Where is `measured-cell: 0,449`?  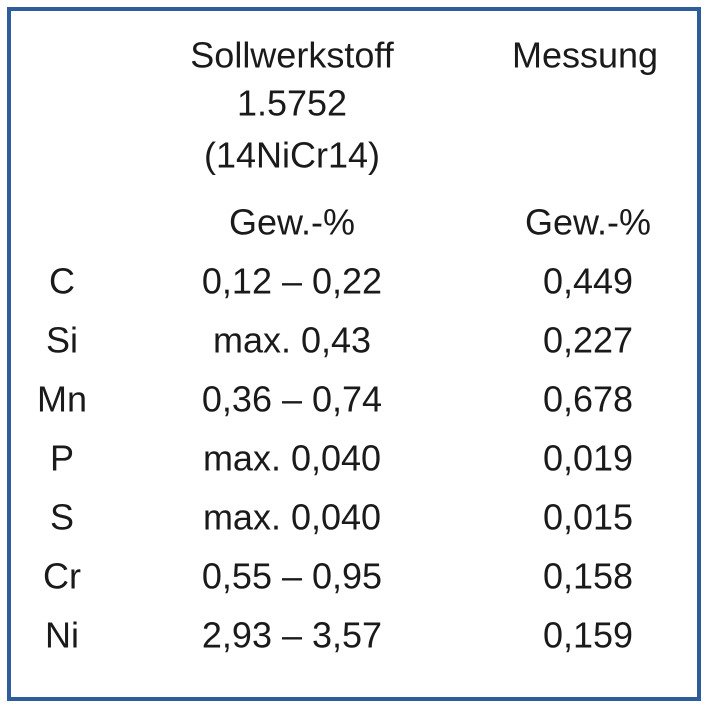
measured-cell: 0,449 is located at coordinates (588, 281).